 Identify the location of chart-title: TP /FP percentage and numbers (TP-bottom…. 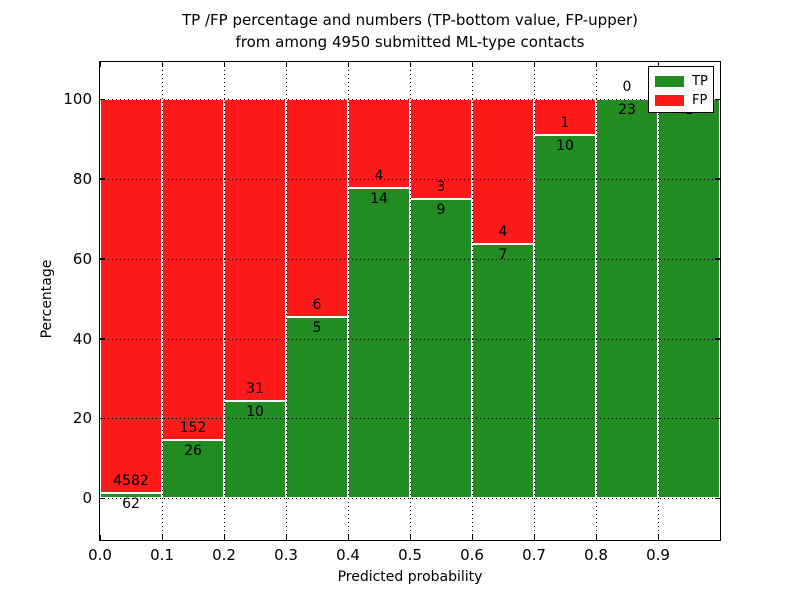
(410, 31).